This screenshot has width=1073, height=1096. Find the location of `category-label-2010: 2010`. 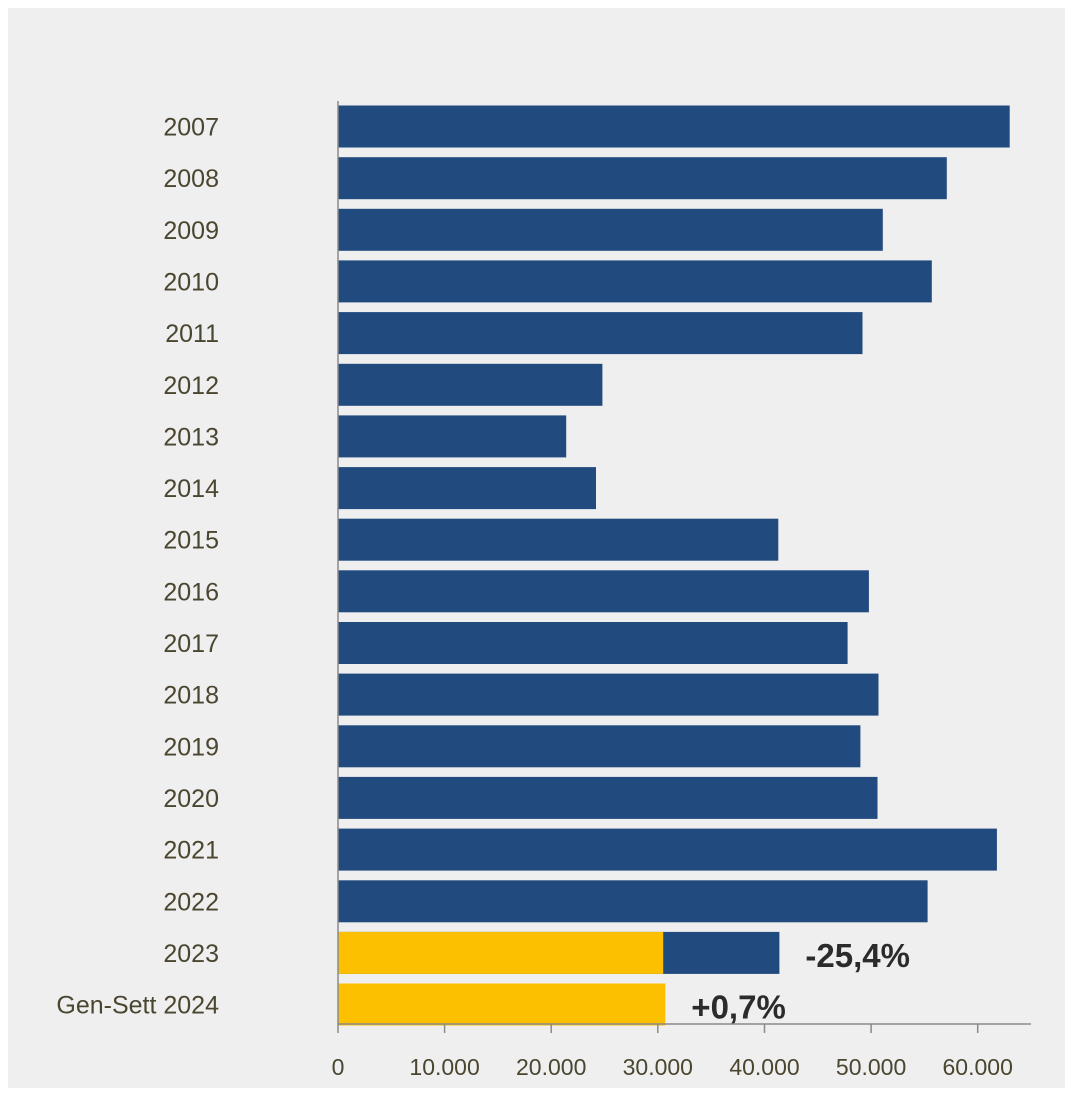

category-label-2010: 2010 is located at coordinates (191, 282).